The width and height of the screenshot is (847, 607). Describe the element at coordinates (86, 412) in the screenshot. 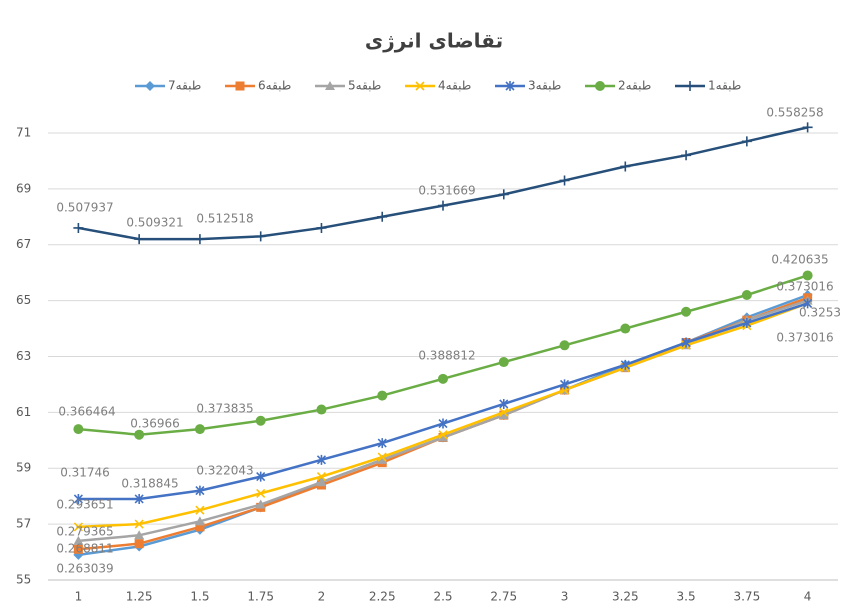

I see `annotation: 0.366464` at that location.